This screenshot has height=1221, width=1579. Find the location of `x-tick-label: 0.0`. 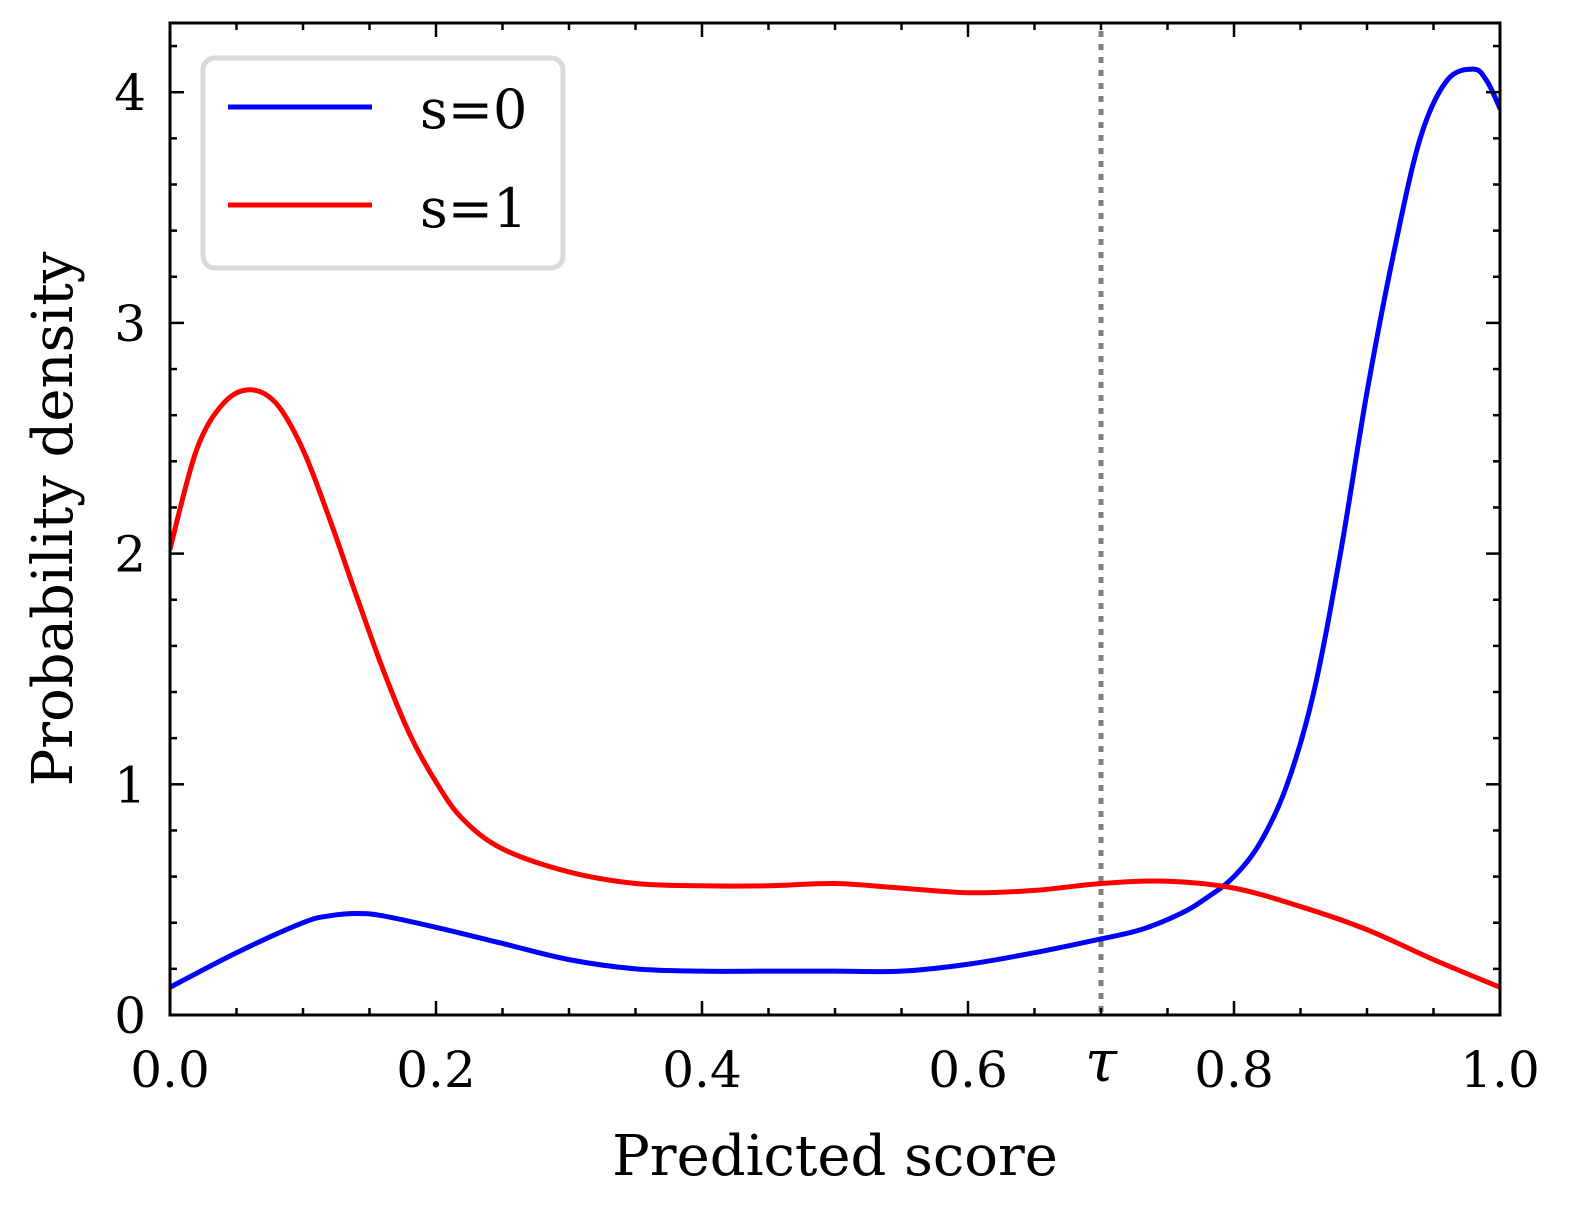

x-tick-label: 0.0 is located at coordinates (170, 1070).